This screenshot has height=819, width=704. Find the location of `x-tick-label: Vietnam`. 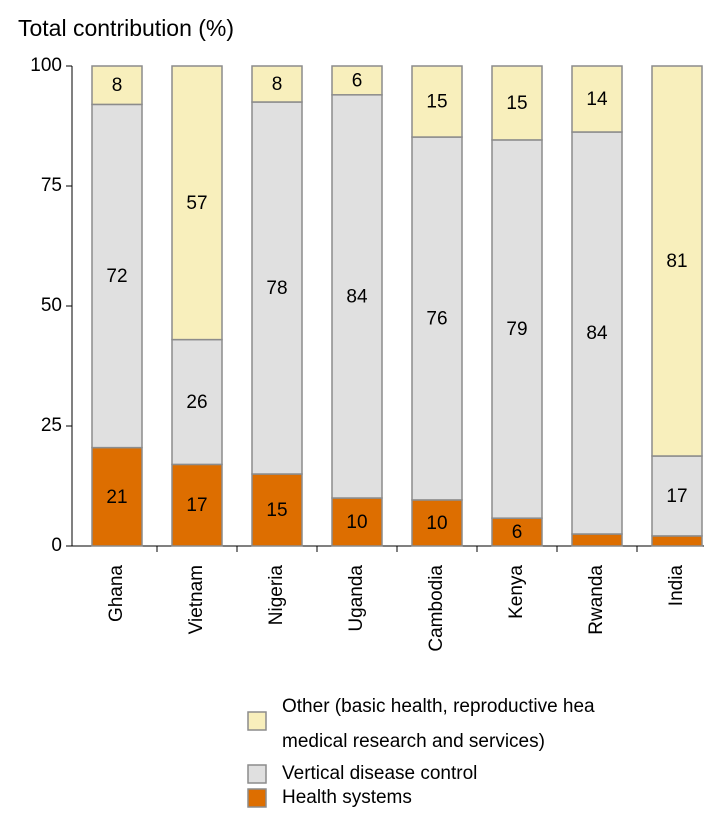

x-tick-label: Vietnam is located at coordinates (196, 599).